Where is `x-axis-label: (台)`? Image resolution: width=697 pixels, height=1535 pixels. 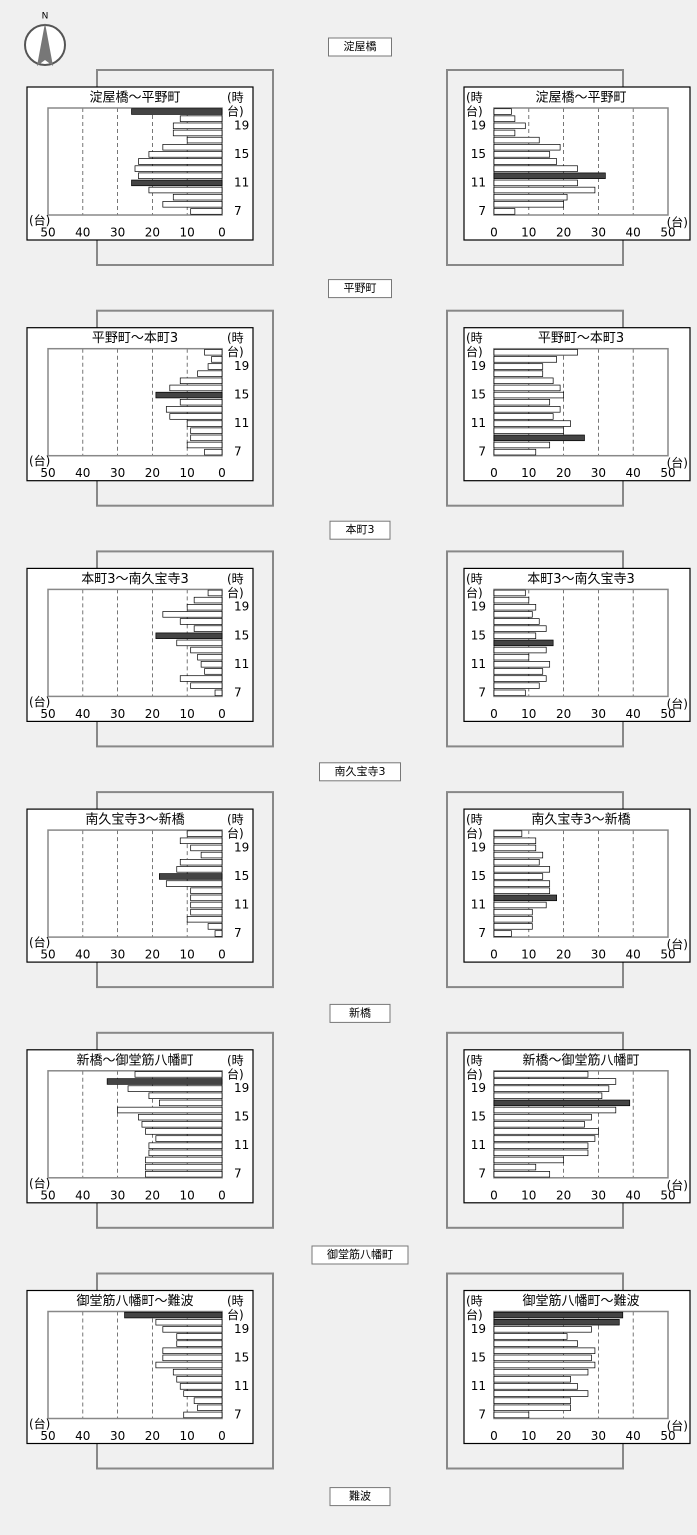 x-axis-label: (台) is located at coordinates (677, 222).